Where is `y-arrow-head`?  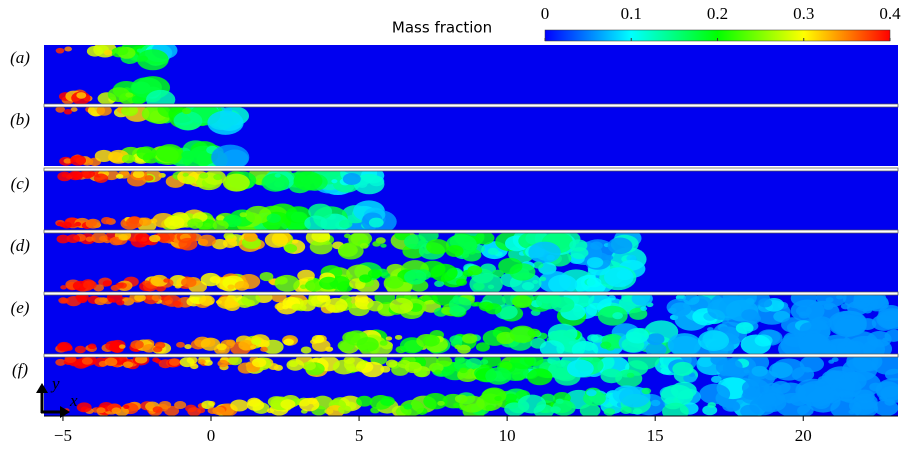
y-arrow-head is located at coordinates (42, 388).